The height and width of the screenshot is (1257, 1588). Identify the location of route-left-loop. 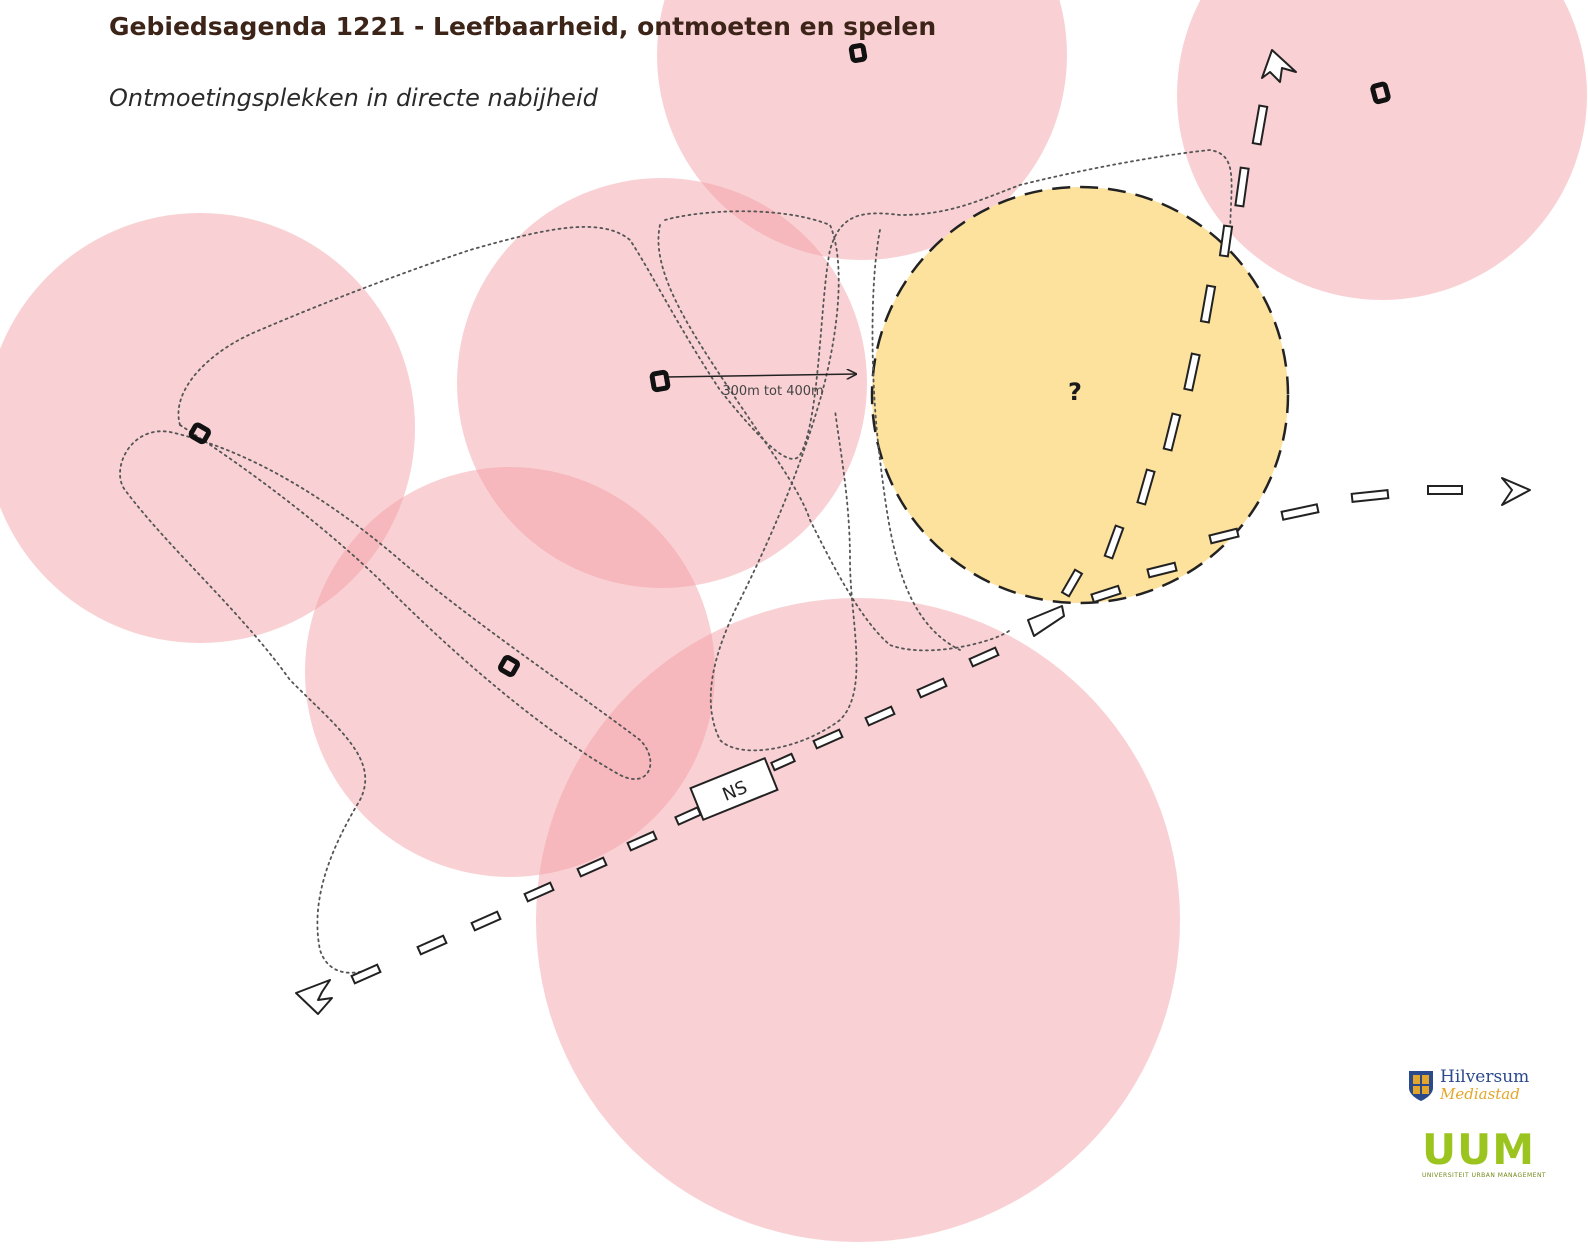
(385, 699).